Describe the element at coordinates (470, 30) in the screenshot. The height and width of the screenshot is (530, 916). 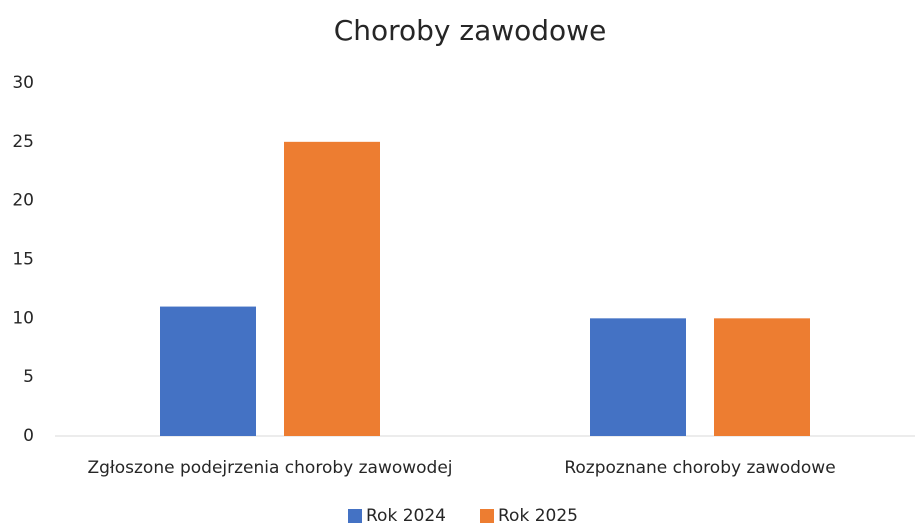
I see `chart-title: Choroby zawodowe` at that location.